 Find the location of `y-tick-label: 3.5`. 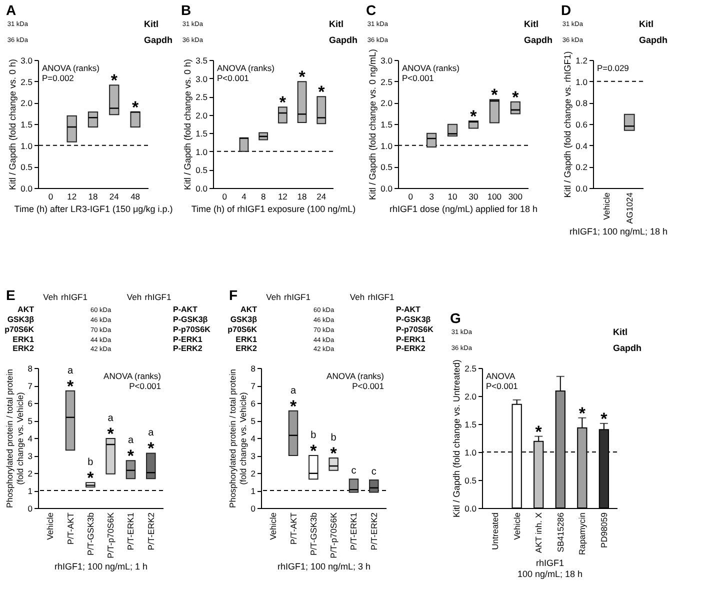

y-tick-label: 3.5 is located at coordinates (202, 61).